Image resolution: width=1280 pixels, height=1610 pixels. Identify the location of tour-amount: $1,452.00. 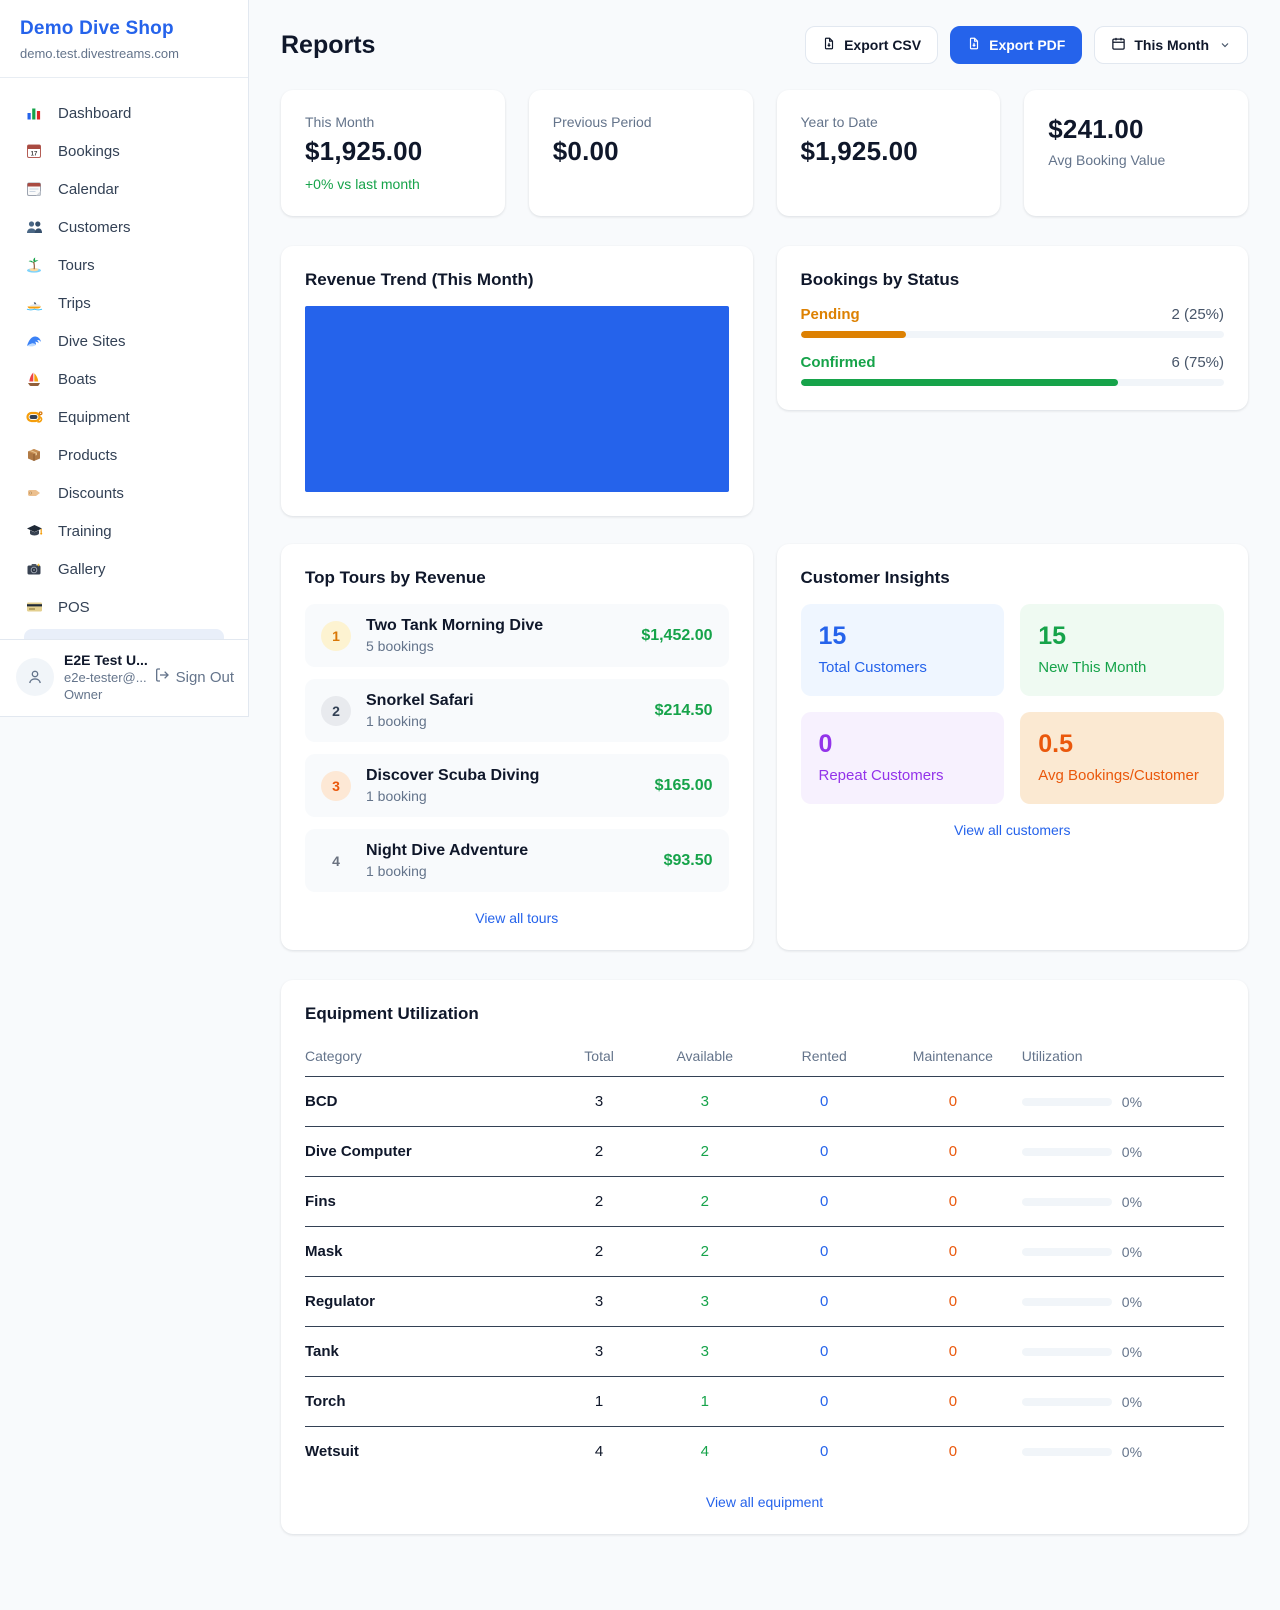
(677, 635).